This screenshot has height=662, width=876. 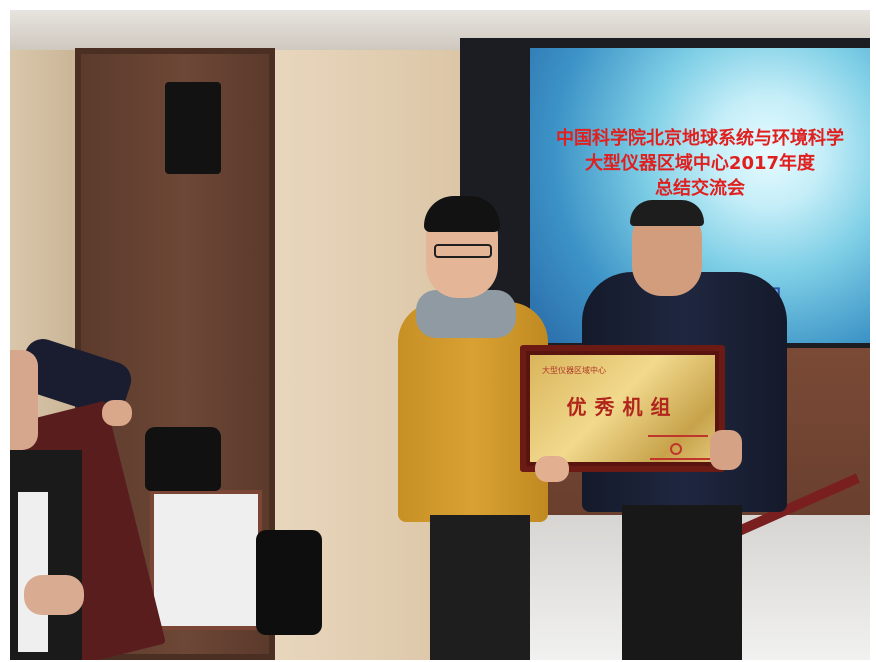 I want to click on man-gray-hood, so click(x=466, y=314).